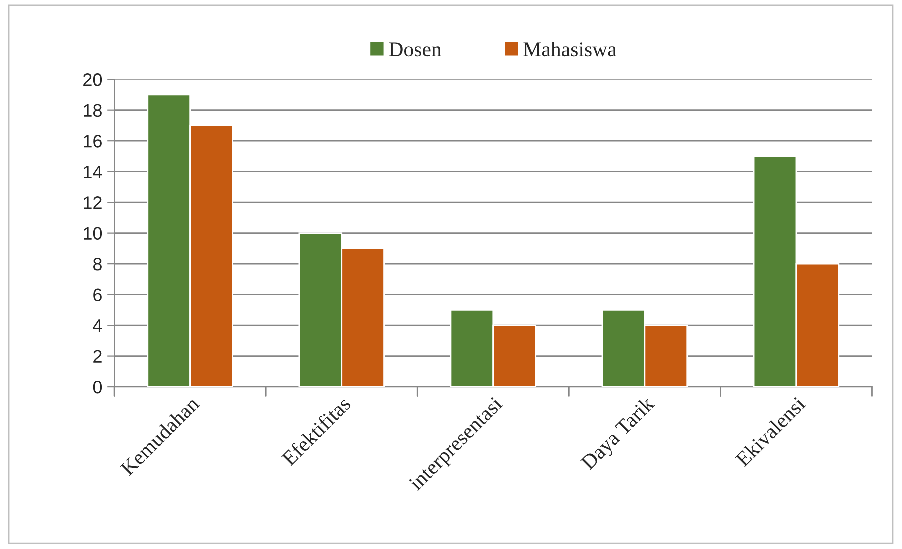 Image resolution: width=902 pixels, height=549 pixels. Describe the element at coordinates (93, 233) in the screenshot. I see `y-tick-label: 10` at that location.